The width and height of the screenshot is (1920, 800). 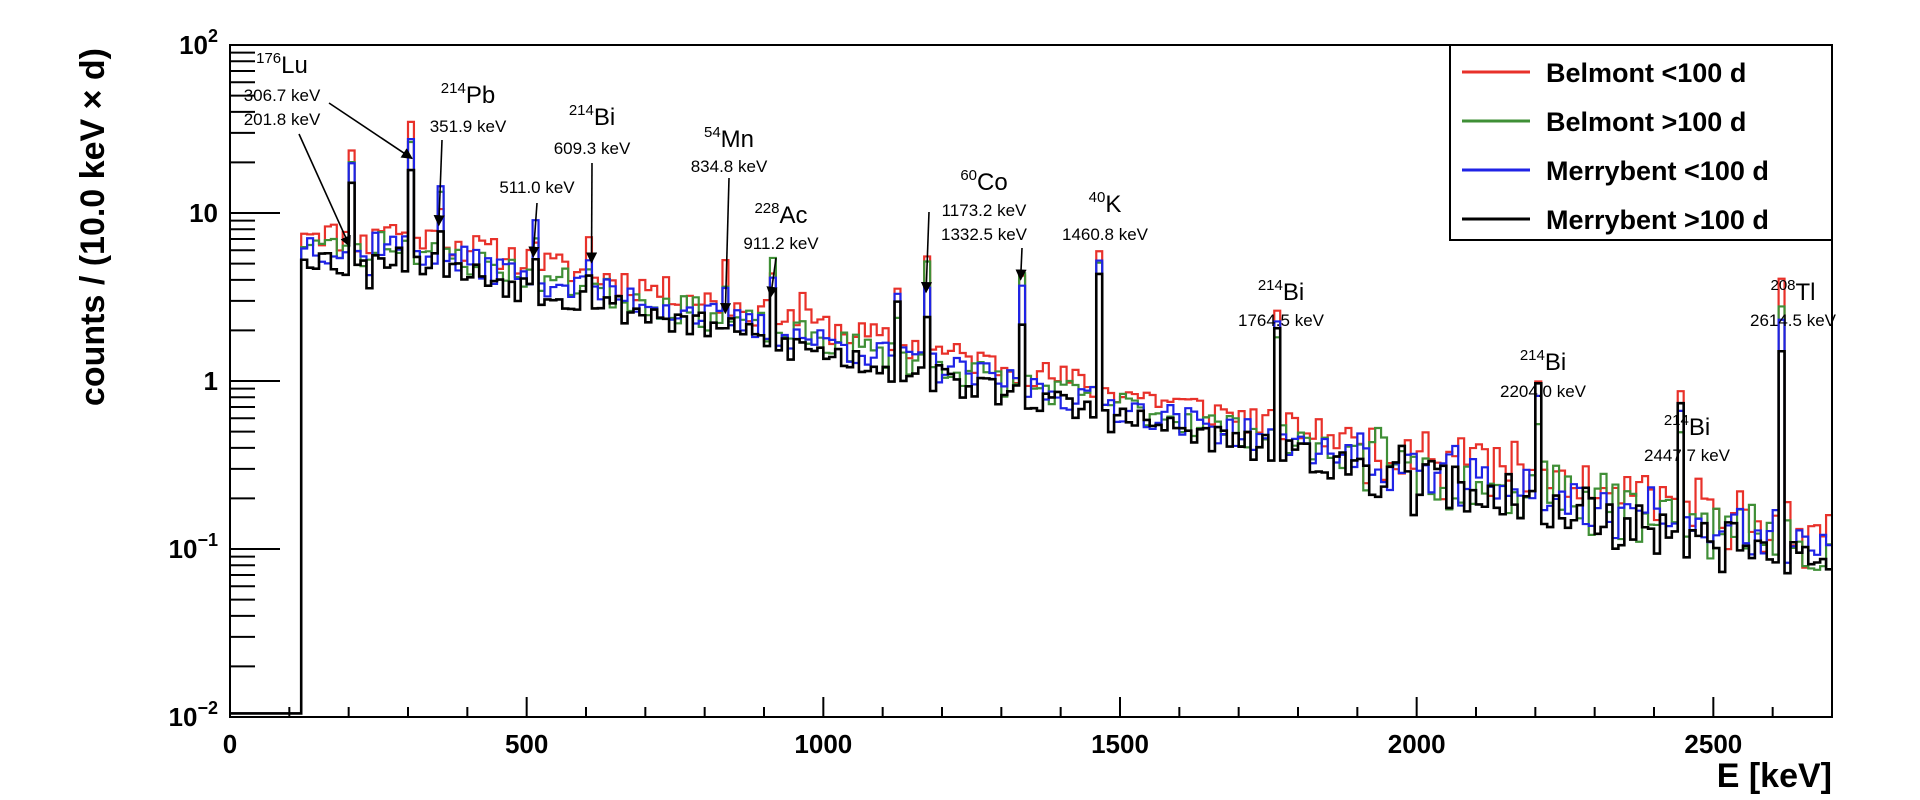 I want to click on legend-label: Belmont >100 d, so click(x=1646, y=122).